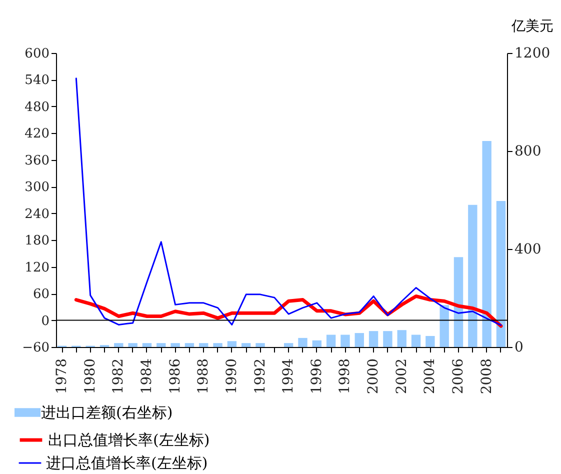  I want to click on y-tick-label: 300, so click(37, 188).